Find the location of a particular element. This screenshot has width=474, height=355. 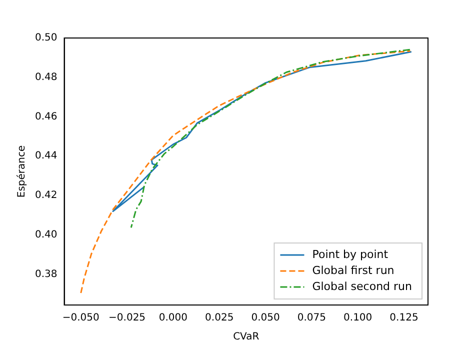

x-axis-title: CVaR is located at coordinates (246, 337).